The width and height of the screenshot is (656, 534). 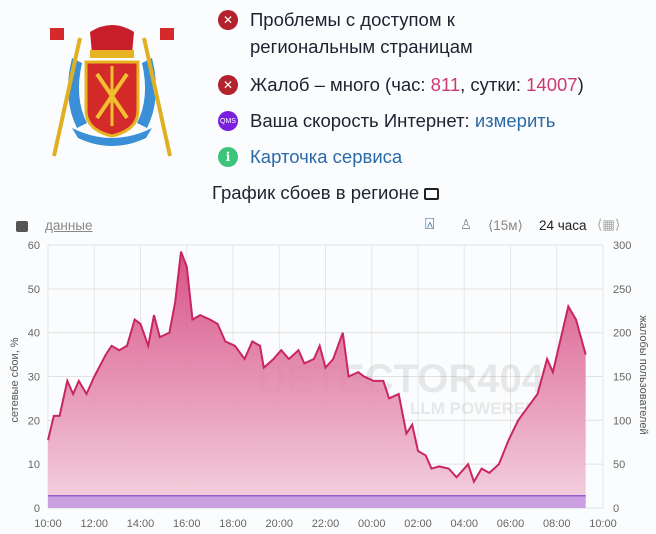 What do you see at coordinates (233, 524) in the screenshot?
I see `x-tick-label: 18:00` at bounding box center [233, 524].